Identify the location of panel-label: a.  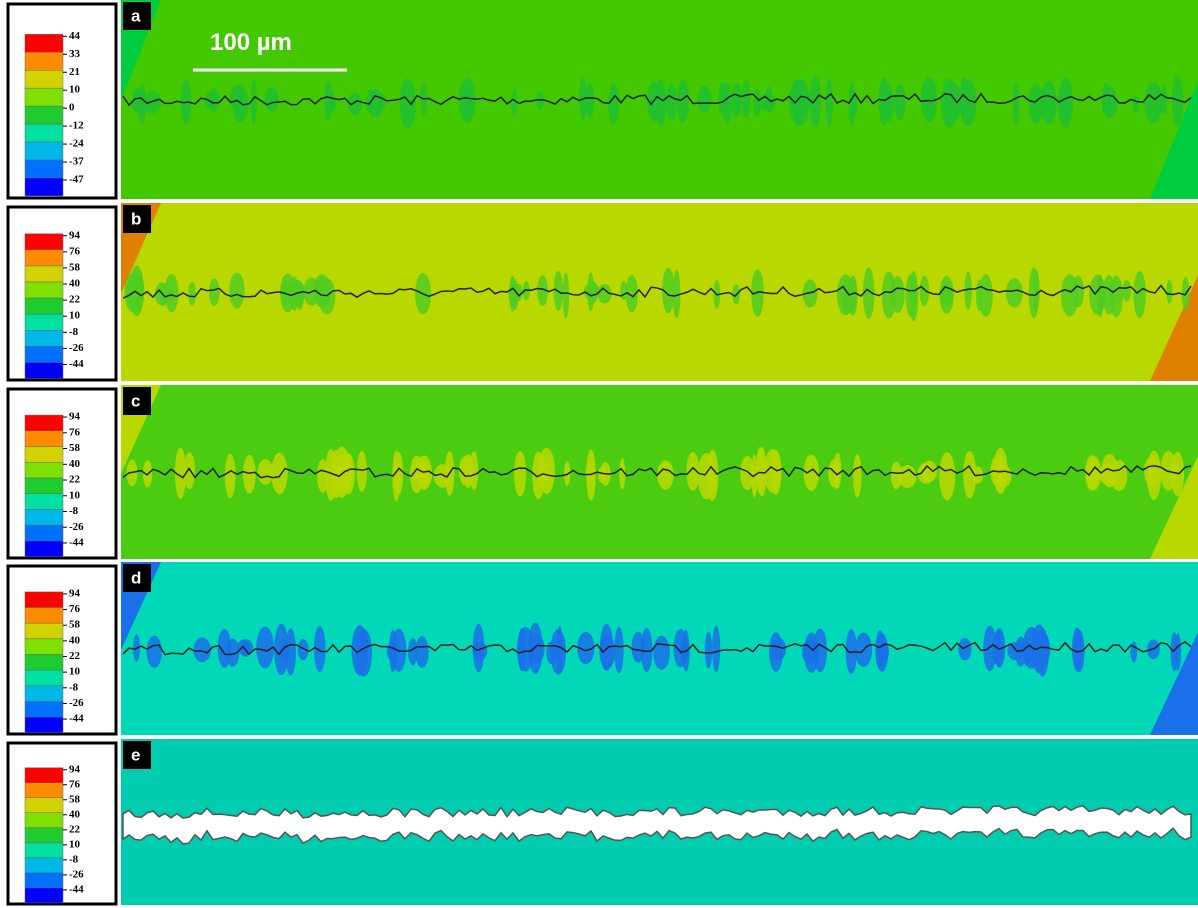
(136, 15).